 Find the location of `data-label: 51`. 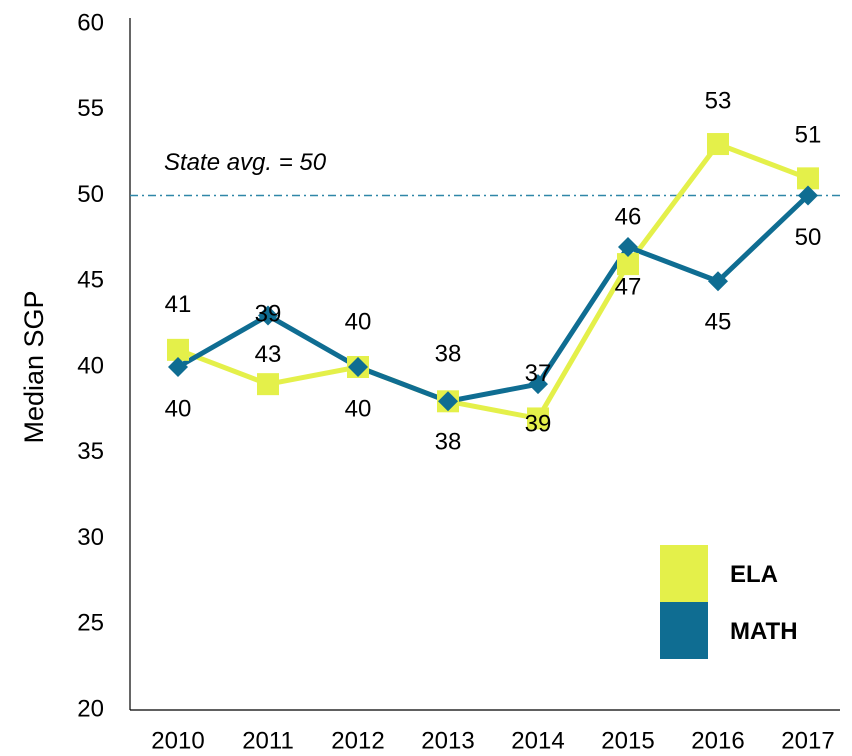

data-label: 51 is located at coordinates (808, 135).